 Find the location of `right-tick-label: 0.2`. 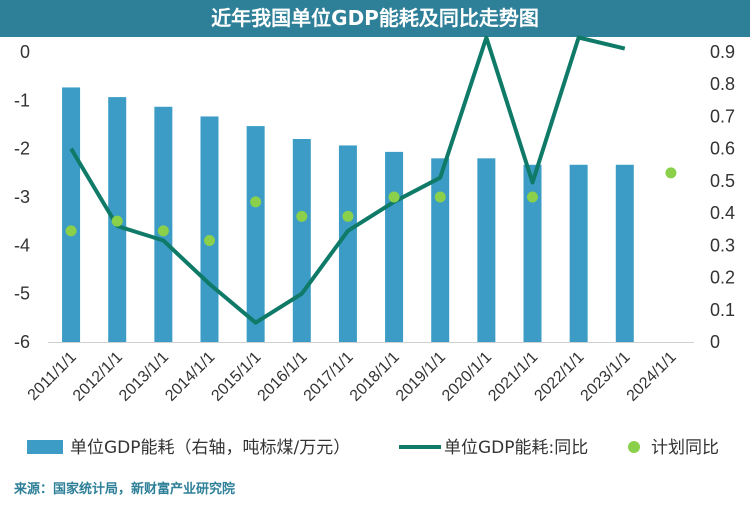

right-tick-label: 0.2 is located at coordinates (722, 278).